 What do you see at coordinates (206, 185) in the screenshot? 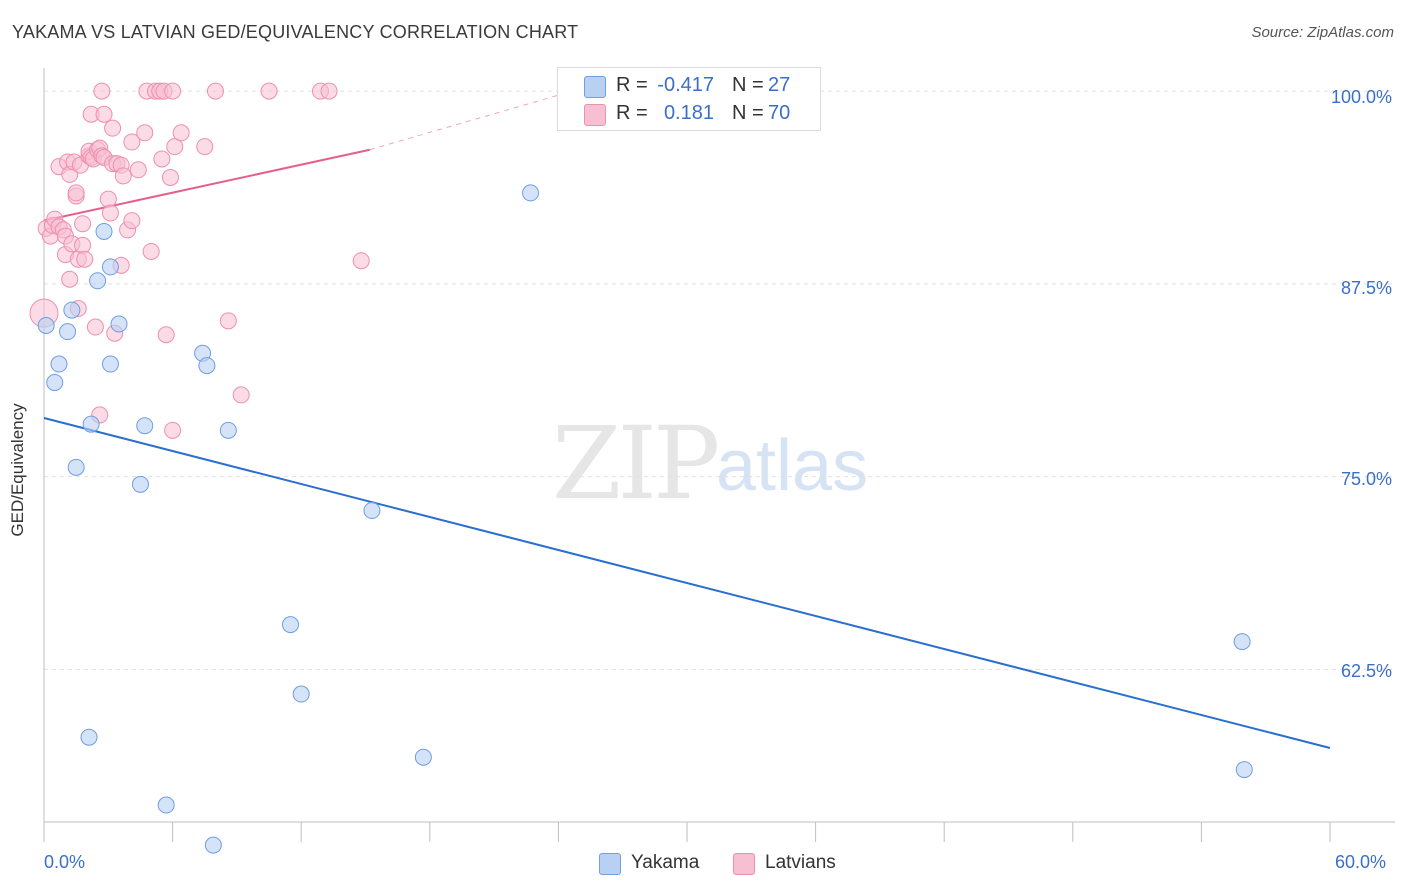
I see `latvians-trend-line` at bounding box center [206, 185].